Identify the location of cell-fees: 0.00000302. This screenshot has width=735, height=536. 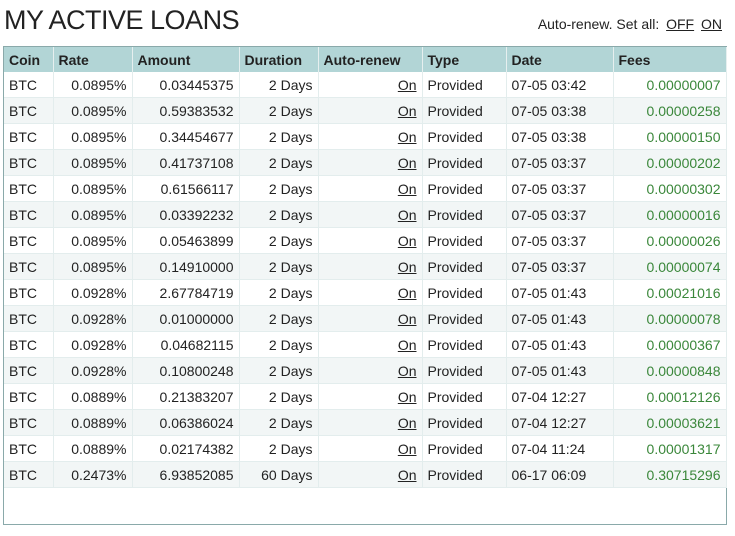
(670, 188).